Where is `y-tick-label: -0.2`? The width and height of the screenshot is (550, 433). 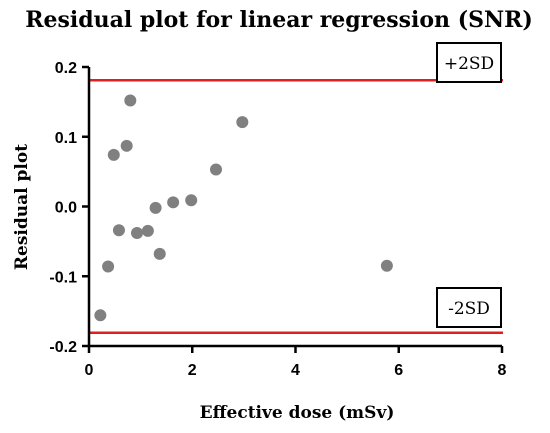 y-tick-label: -0.2 is located at coordinates (63, 347).